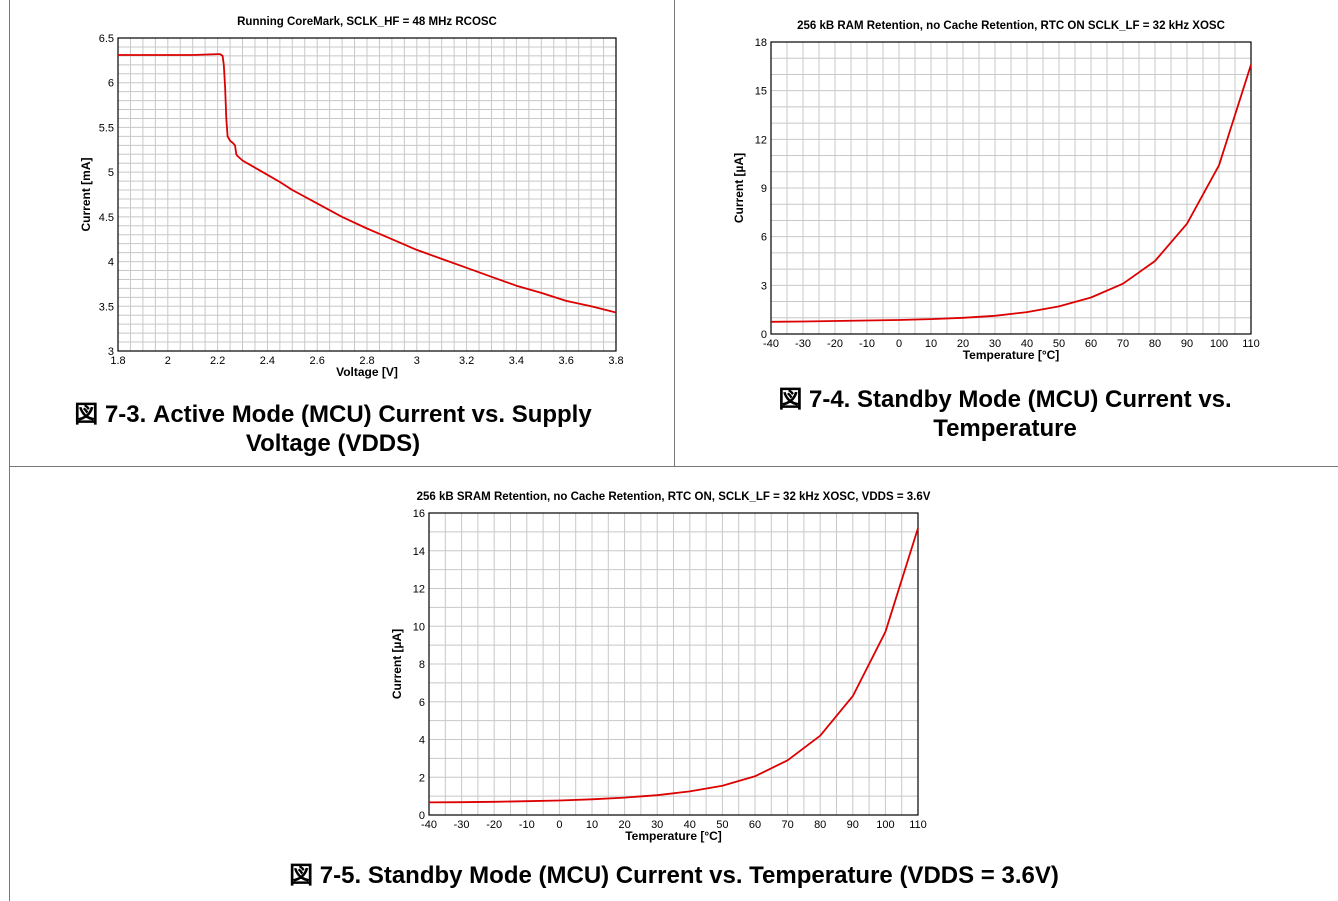 The width and height of the screenshot is (1338, 901). I want to click on y-tick-label: 6.5, so click(106, 39).